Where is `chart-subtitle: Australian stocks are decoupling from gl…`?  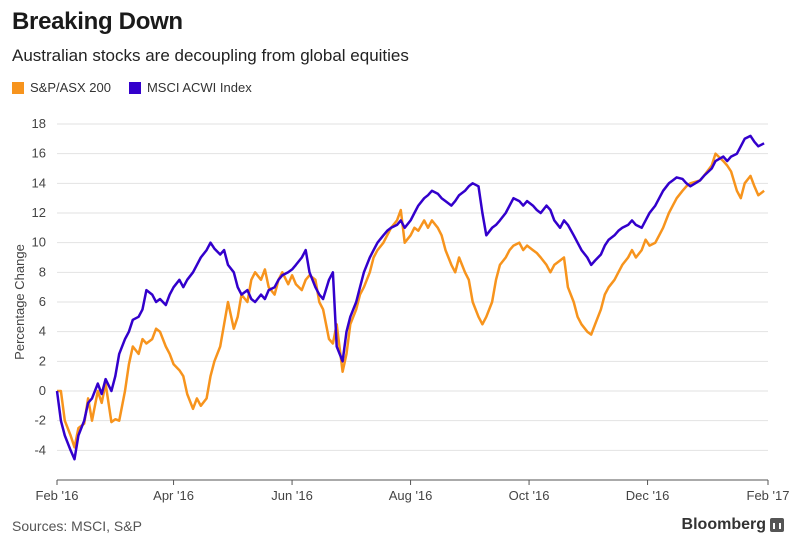 chart-subtitle: Australian stocks are decoupling from gl… is located at coordinates (210, 55).